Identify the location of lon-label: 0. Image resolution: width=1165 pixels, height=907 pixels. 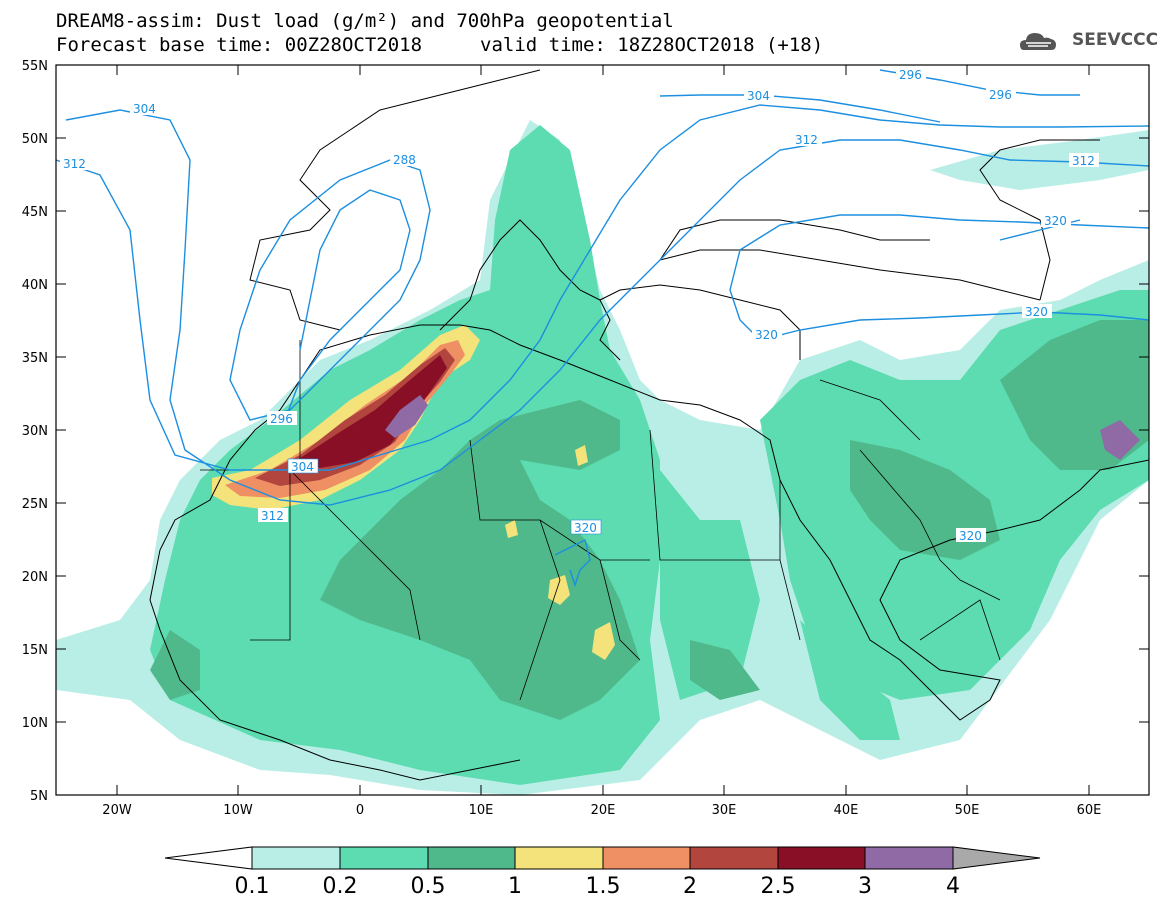
(360, 810).